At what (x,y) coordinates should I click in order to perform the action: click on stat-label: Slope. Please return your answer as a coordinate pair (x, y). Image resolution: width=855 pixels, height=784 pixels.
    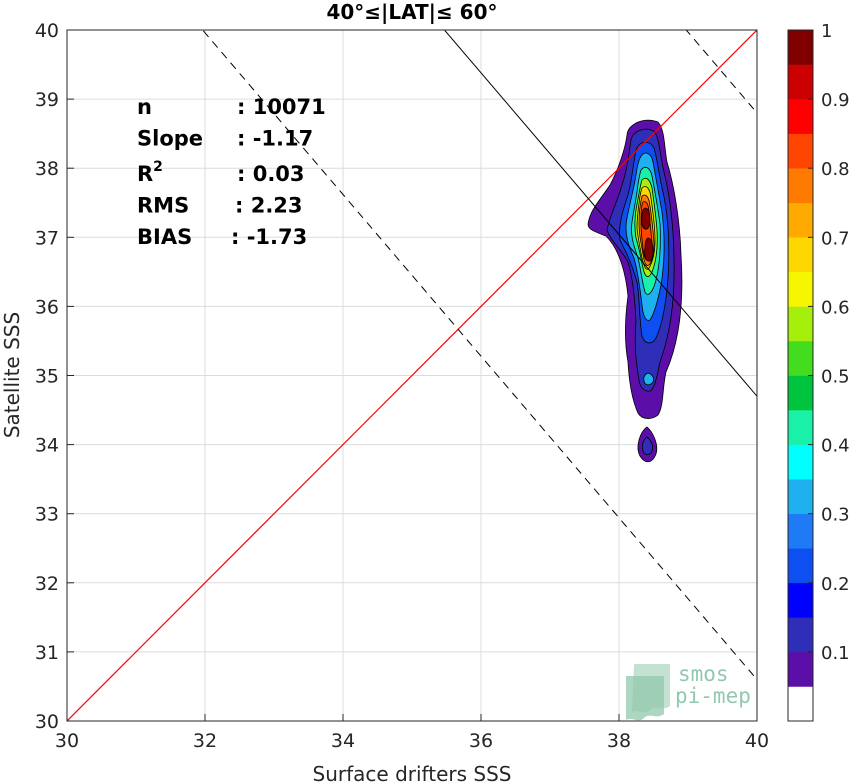
    Looking at the image, I should click on (170, 139).